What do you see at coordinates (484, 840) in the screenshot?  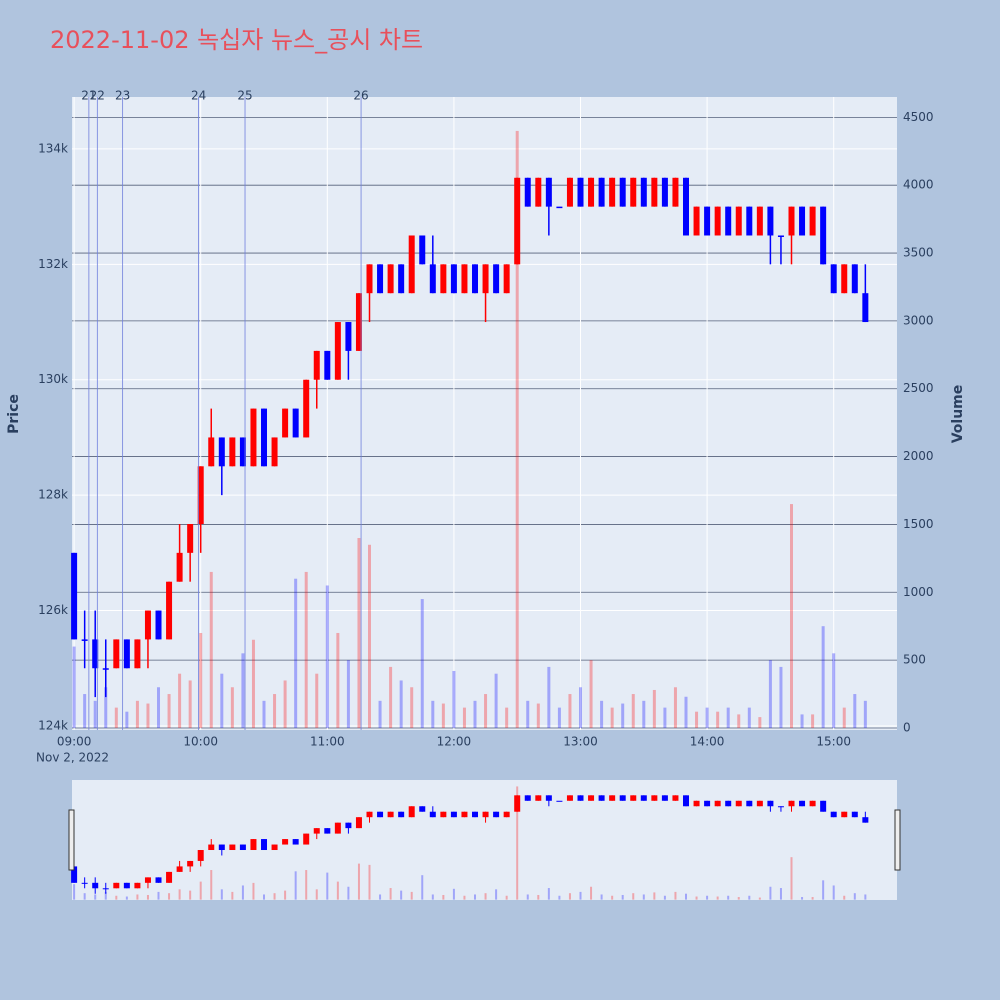 I see `range-slider` at bounding box center [484, 840].